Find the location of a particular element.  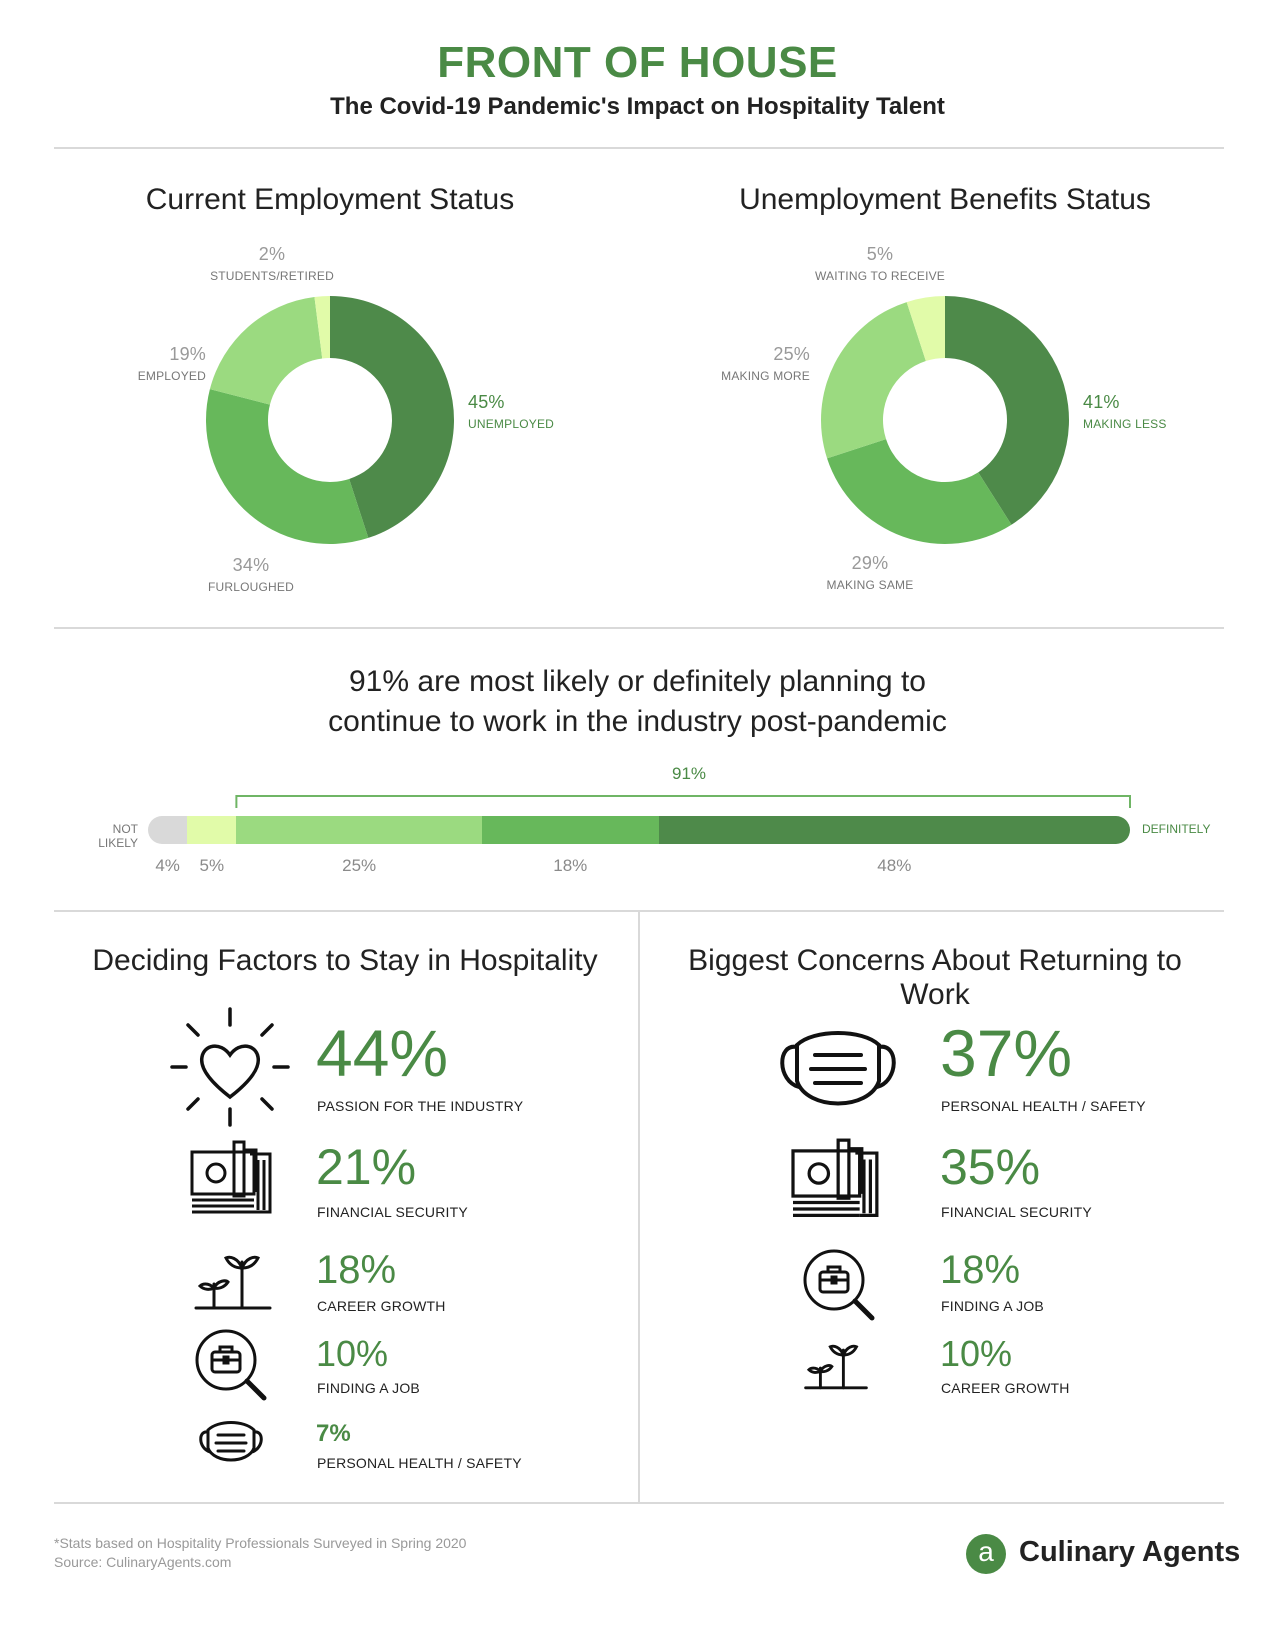

factor-pct: 7% is located at coordinates (333, 1433).